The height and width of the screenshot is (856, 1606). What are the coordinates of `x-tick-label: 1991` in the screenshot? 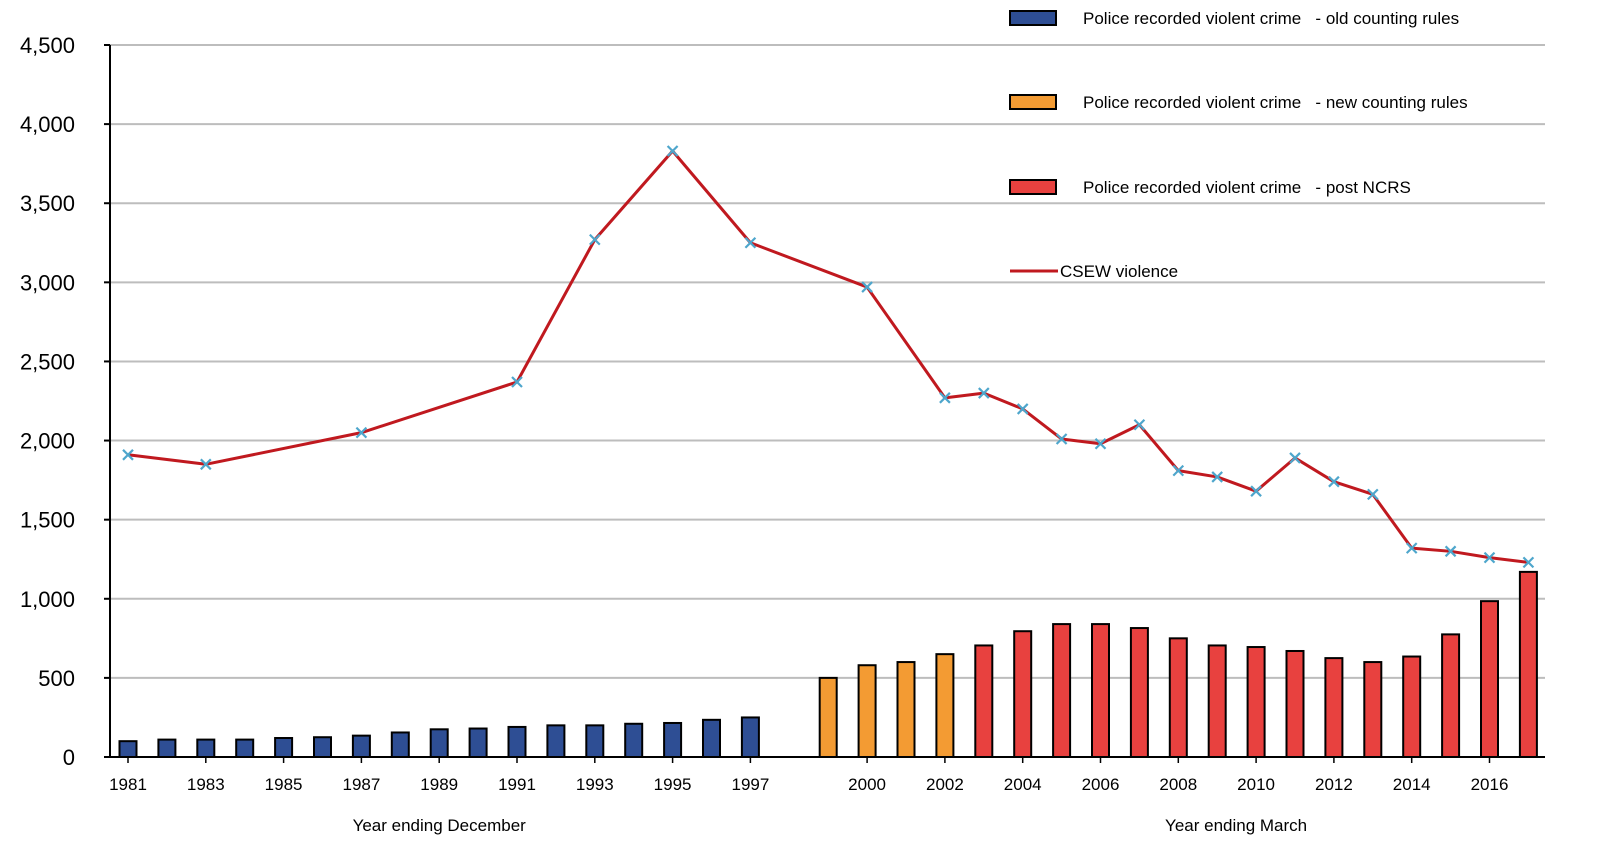 It's located at (517, 784).